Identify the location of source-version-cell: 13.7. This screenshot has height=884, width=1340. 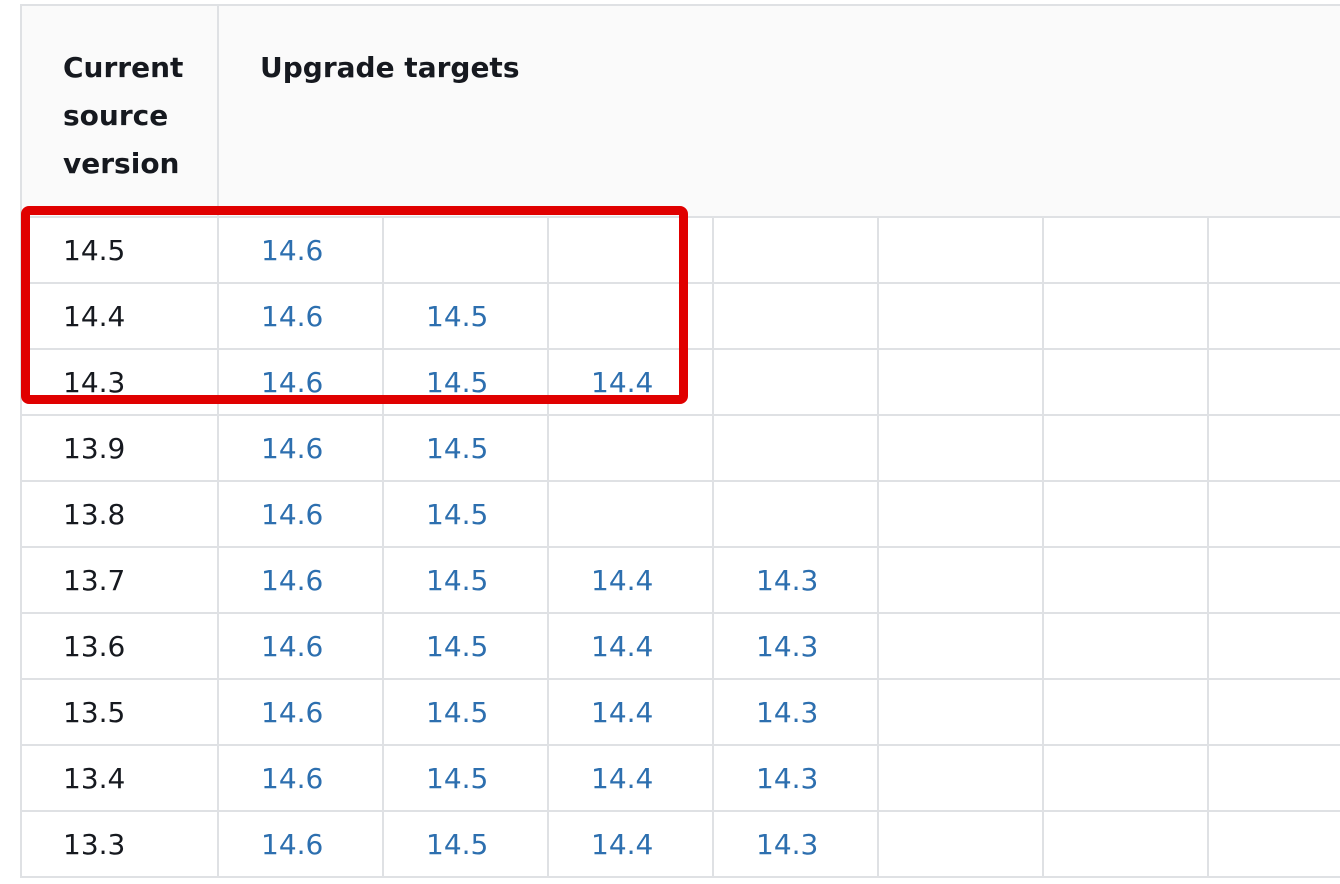
(119, 580).